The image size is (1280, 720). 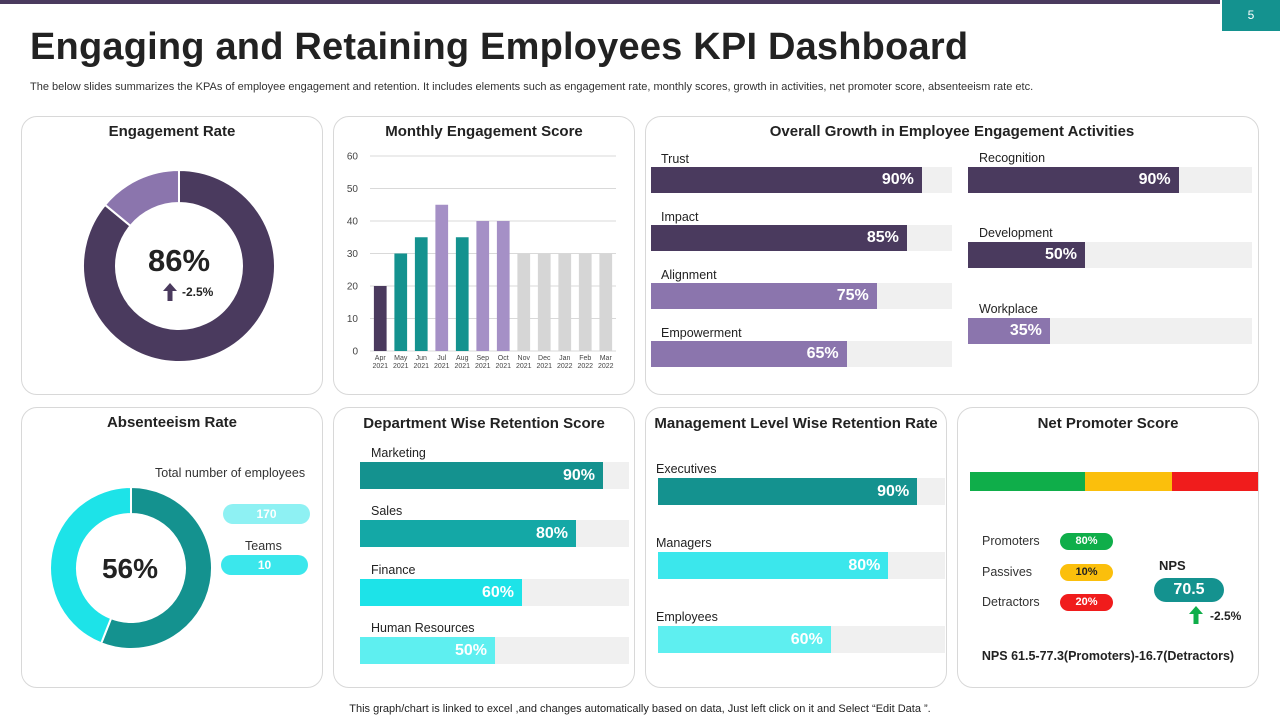 What do you see at coordinates (483, 358) in the screenshot?
I see `x-tick-month: Sep` at bounding box center [483, 358].